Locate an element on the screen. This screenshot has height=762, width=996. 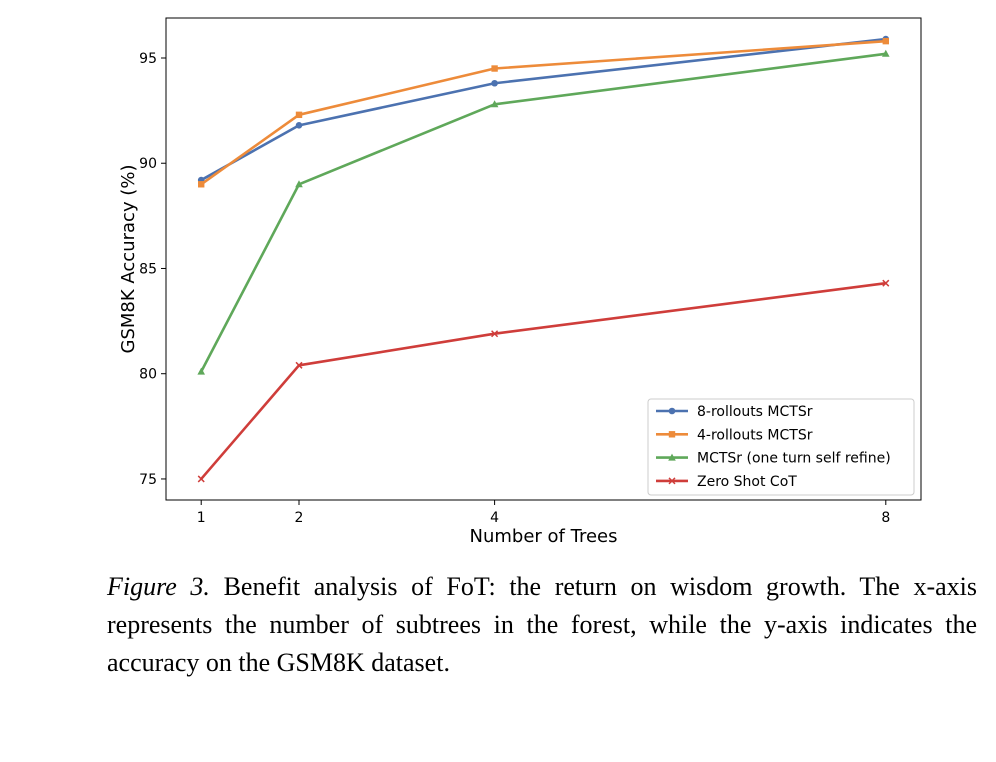
legend-label: 8-rollouts MCTSr is located at coordinates (755, 412).